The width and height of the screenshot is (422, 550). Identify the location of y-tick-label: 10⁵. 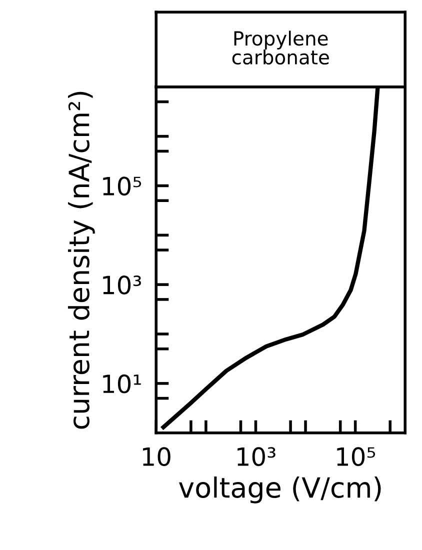
(122, 186).